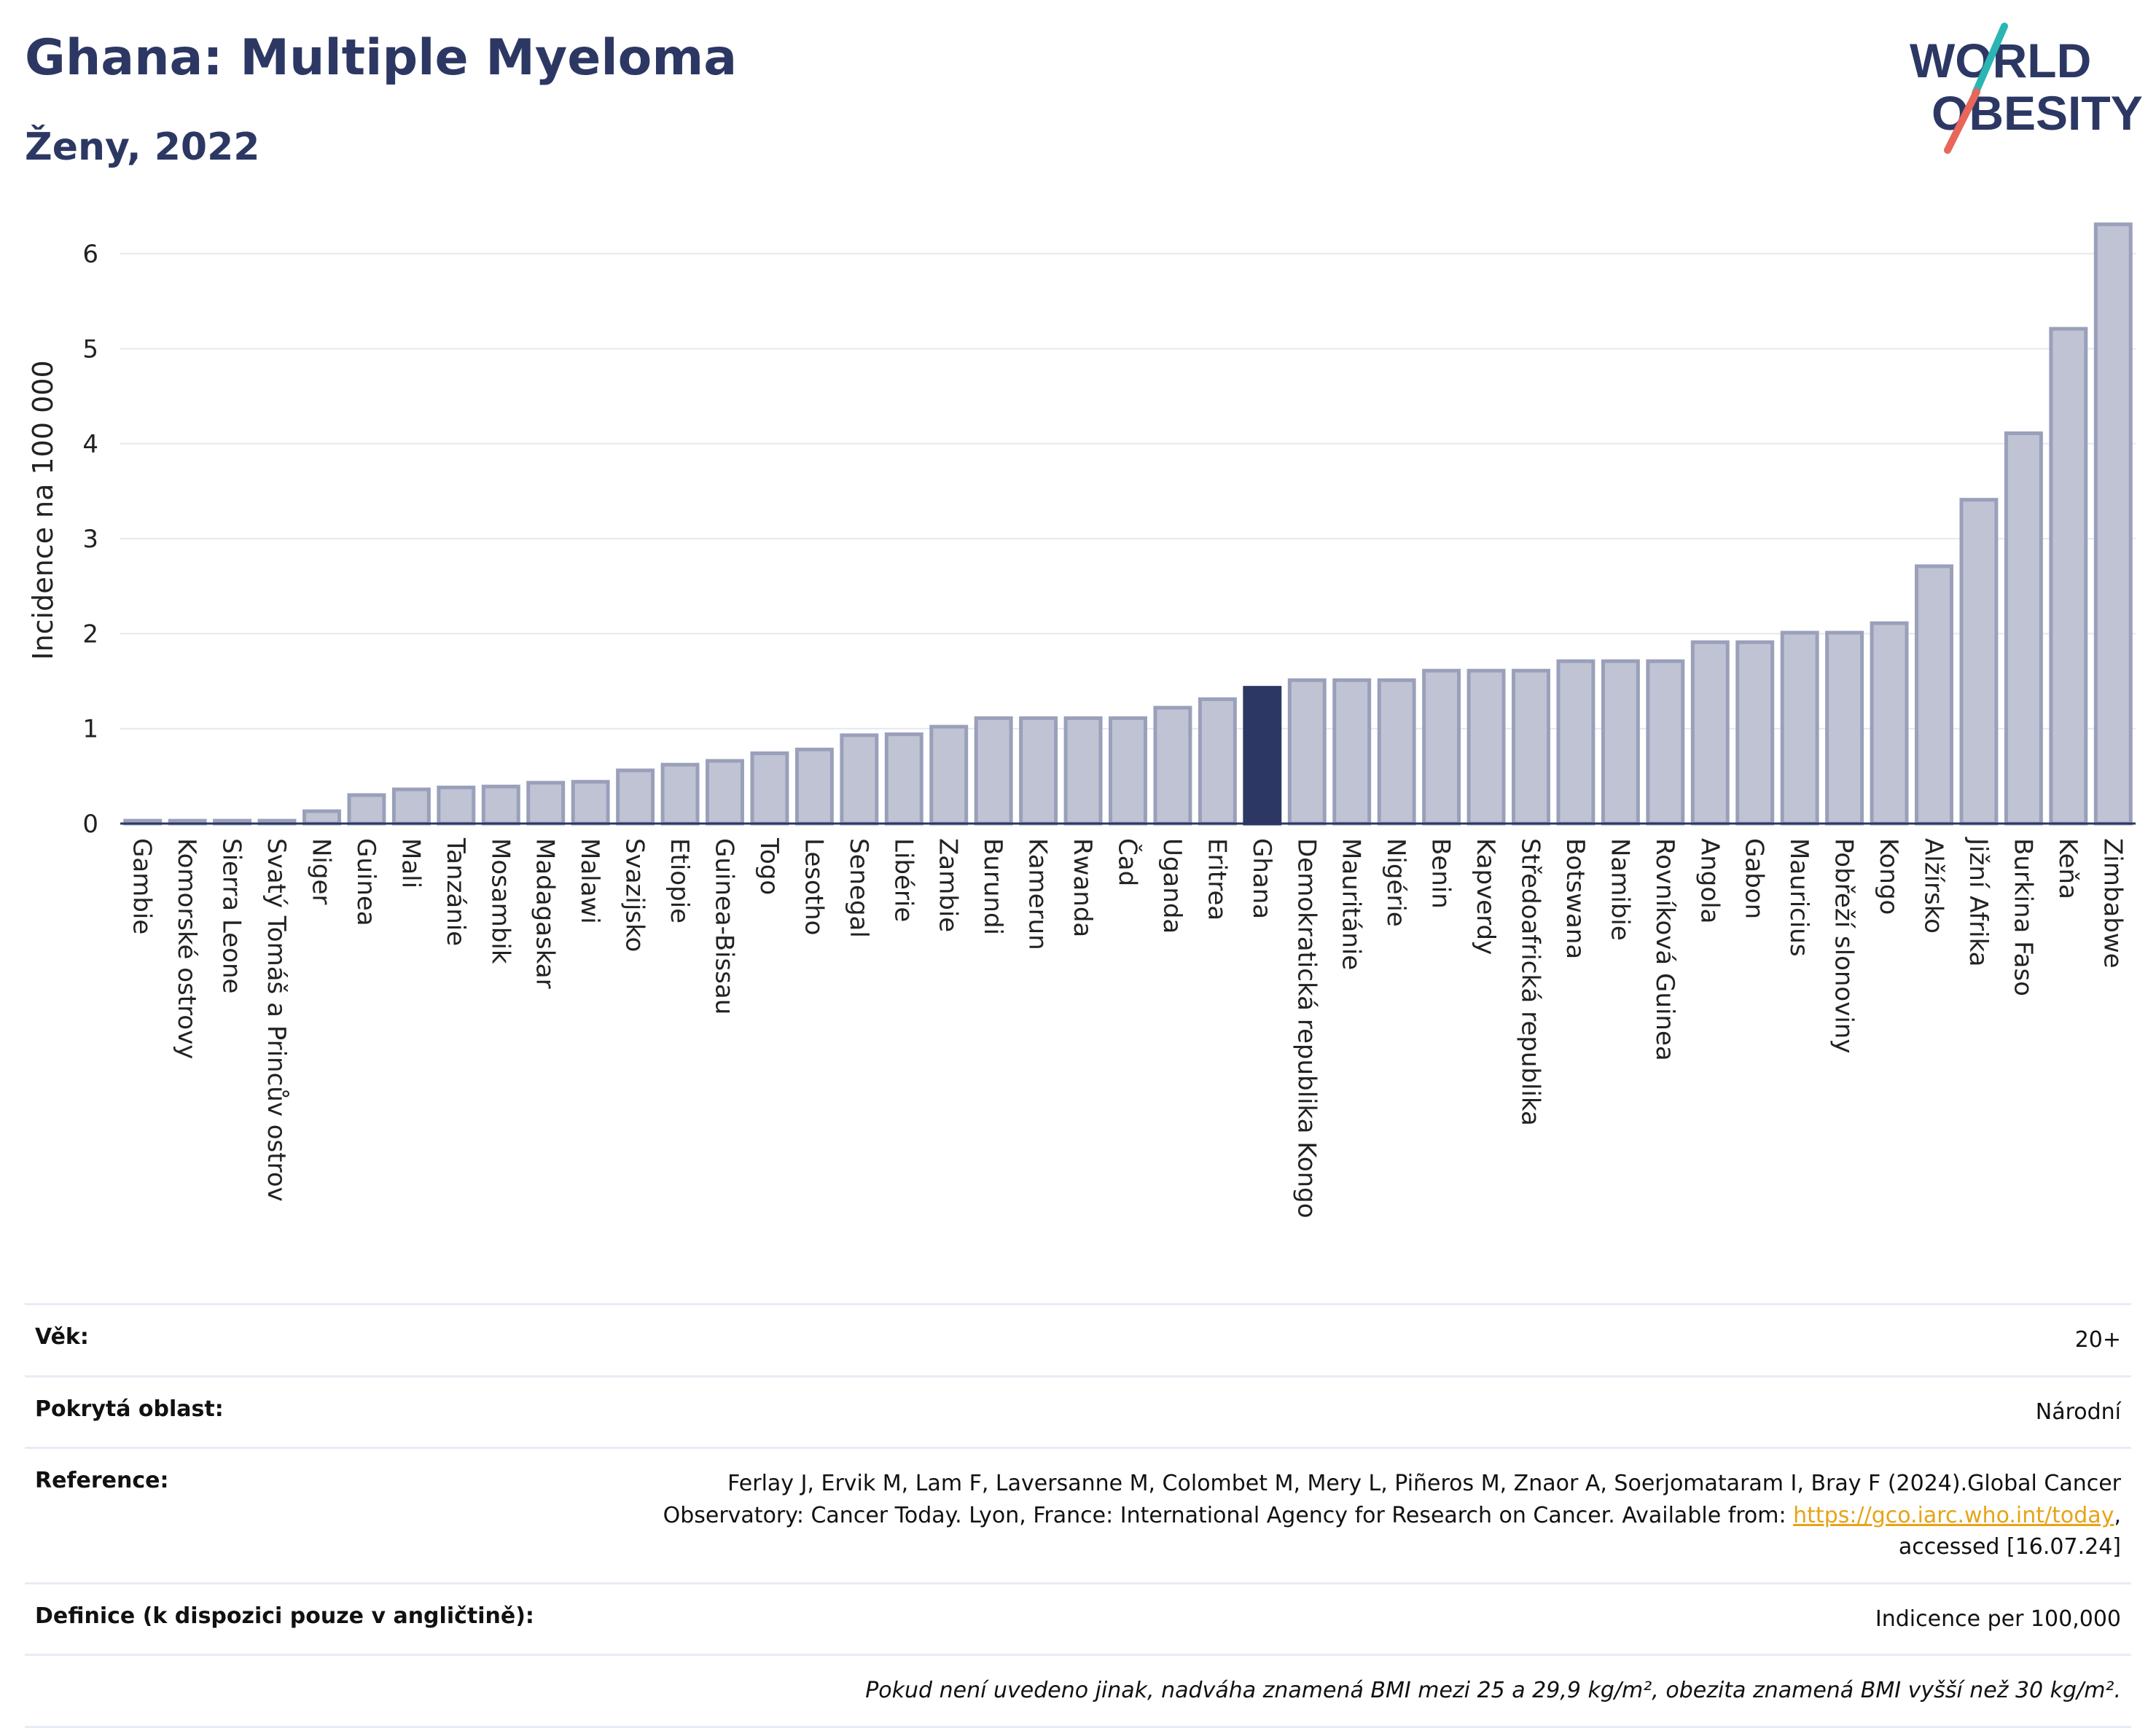 This screenshot has height=1728, width=2156. Describe the element at coordinates (43, 510) in the screenshot. I see `y-axis-label: Incidence na 100 000` at that location.